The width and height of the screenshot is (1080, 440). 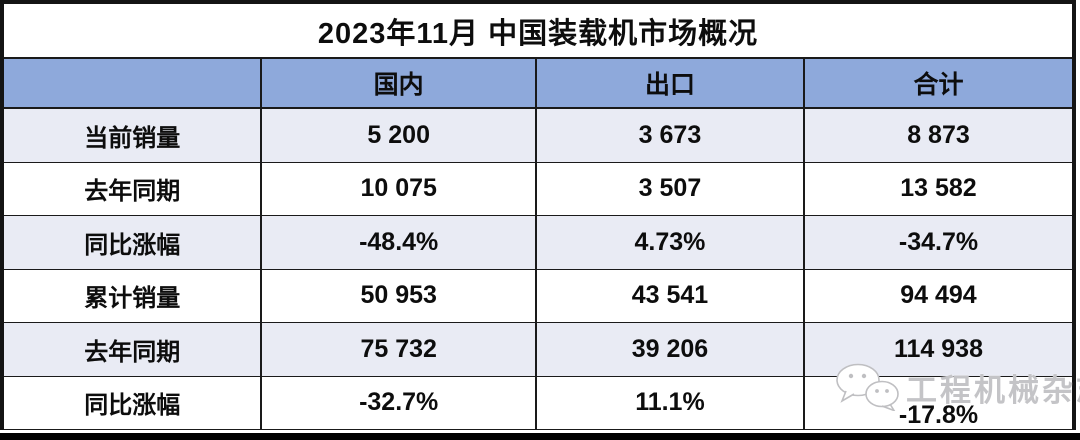 What do you see at coordinates (938, 189) in the screenshot?
I see `value-cell: 13 582` at bounding box center [938, 189].